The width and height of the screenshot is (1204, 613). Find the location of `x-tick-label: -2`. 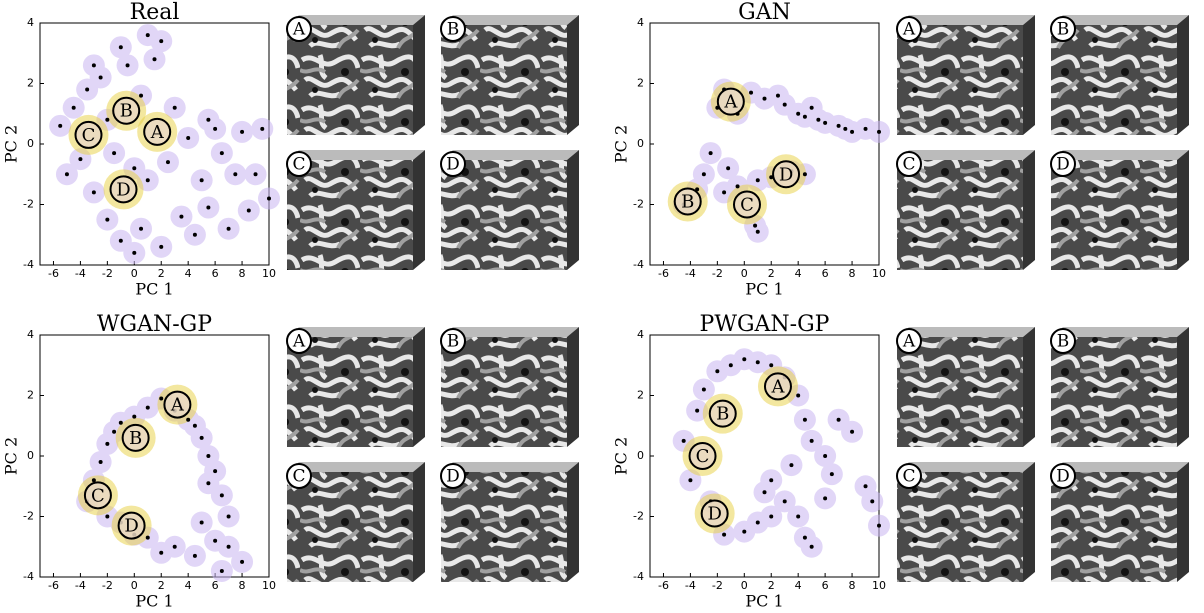

x-tick-label: -2 is located at coordinates (717, 585).